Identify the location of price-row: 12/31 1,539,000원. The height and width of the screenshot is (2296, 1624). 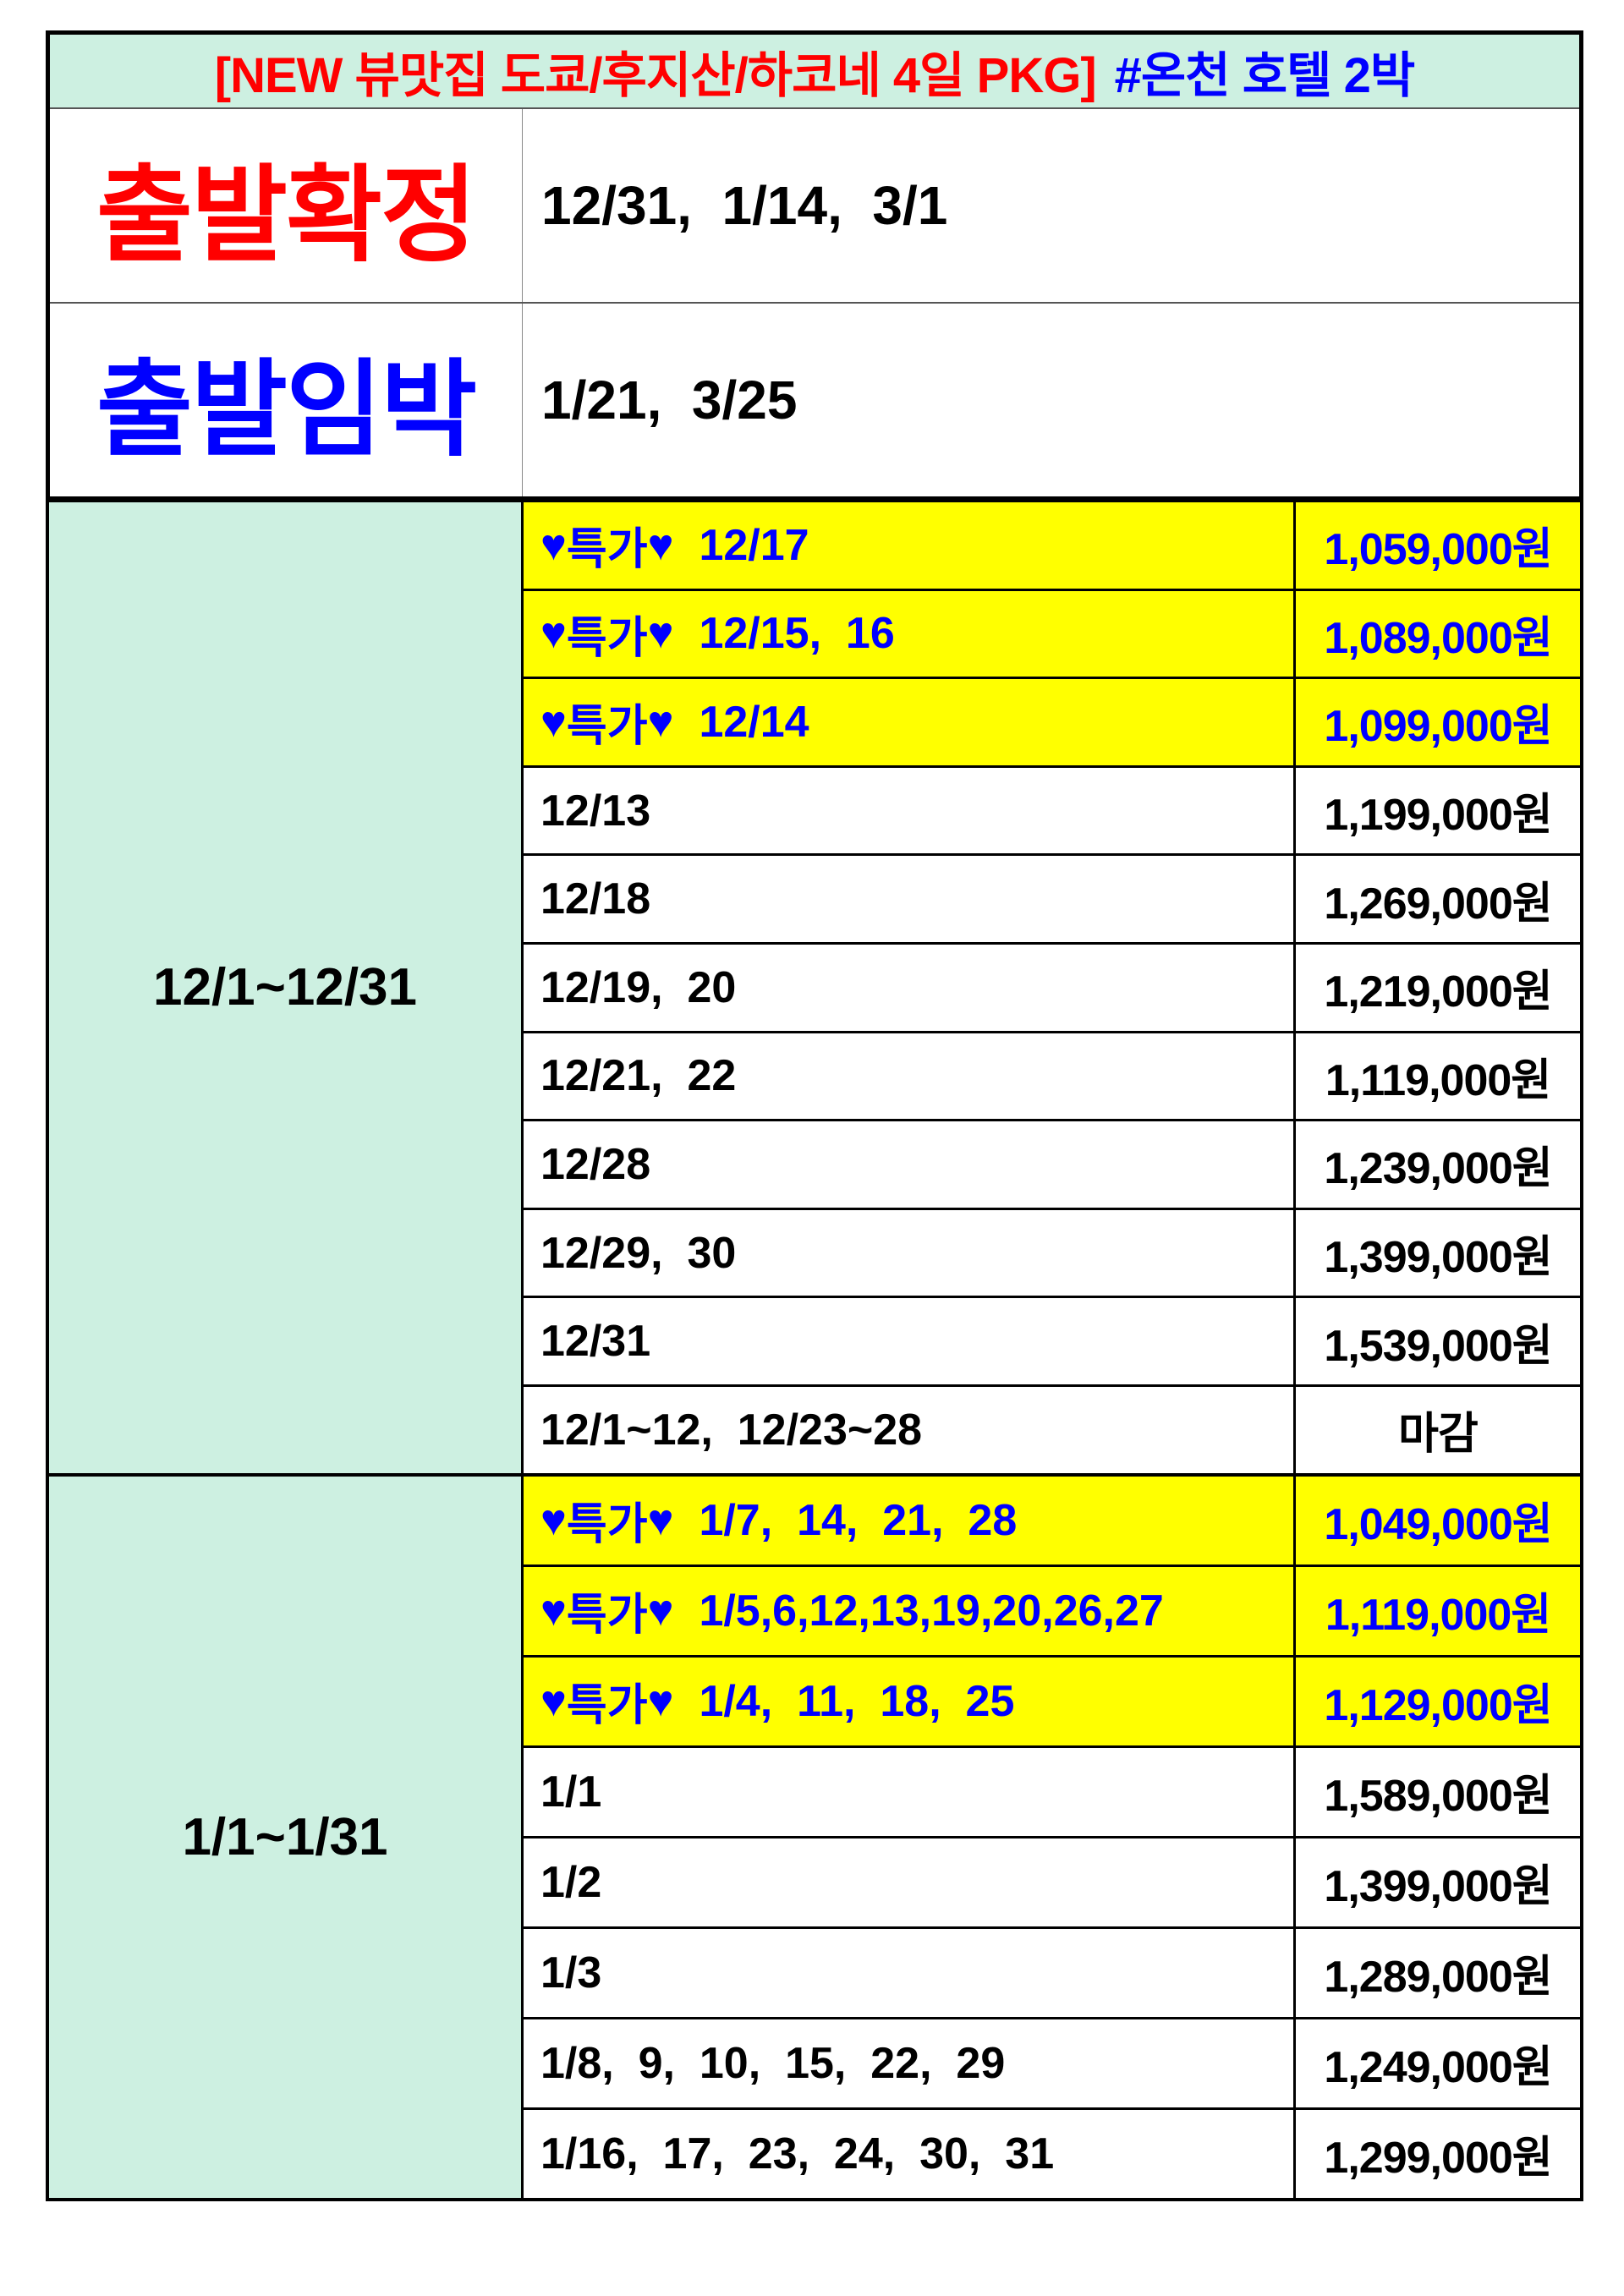
(1052, 1340).